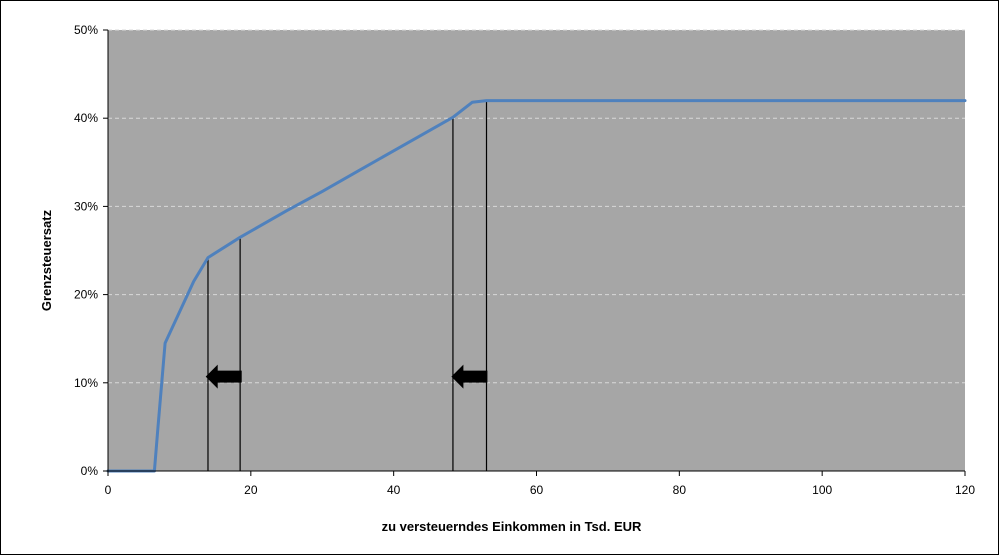 The height and width of the screenshot is (560, 999). Describe the element at coordinates (537, 490) in the screenshot. I see `x-tick-label: 60` at that location.